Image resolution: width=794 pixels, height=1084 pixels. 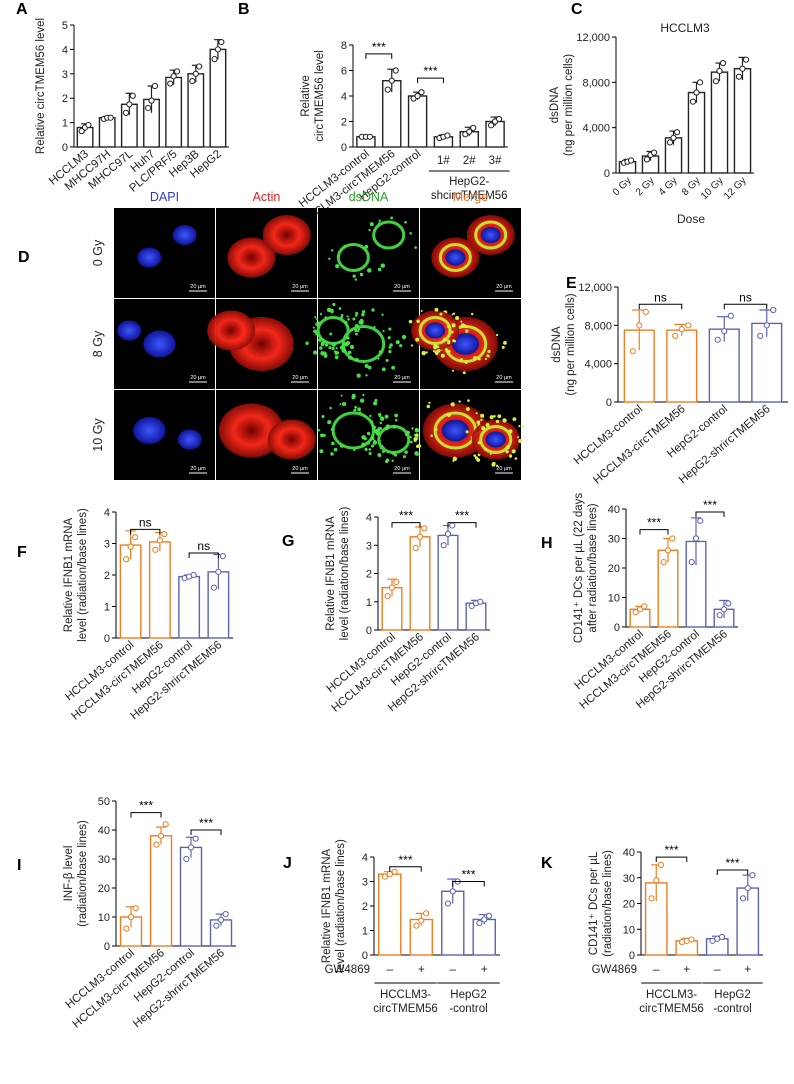 I want to click on significance-label: ns, so click(x=145, y=522).